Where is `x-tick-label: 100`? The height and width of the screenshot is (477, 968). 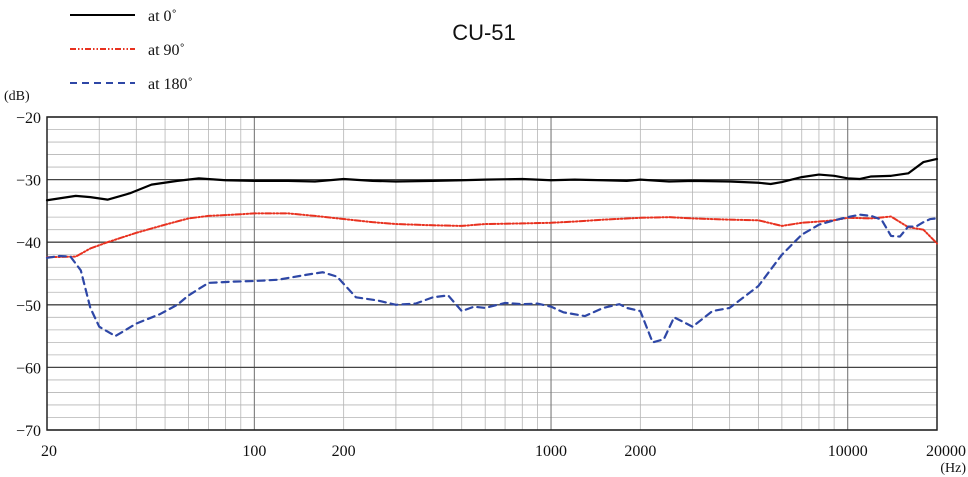 x-tick-label: 100 is located at coordinates (254, 451).